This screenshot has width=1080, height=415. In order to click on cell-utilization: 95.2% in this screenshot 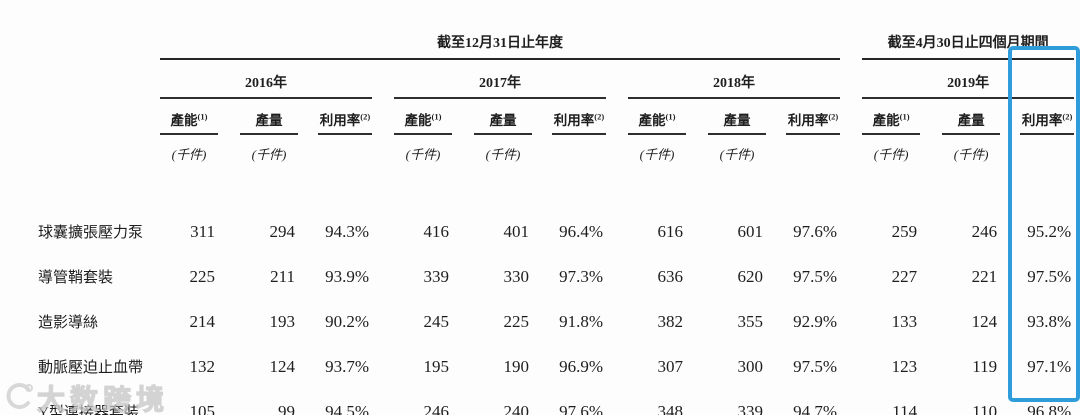, I will do `click(1049, 231)`.